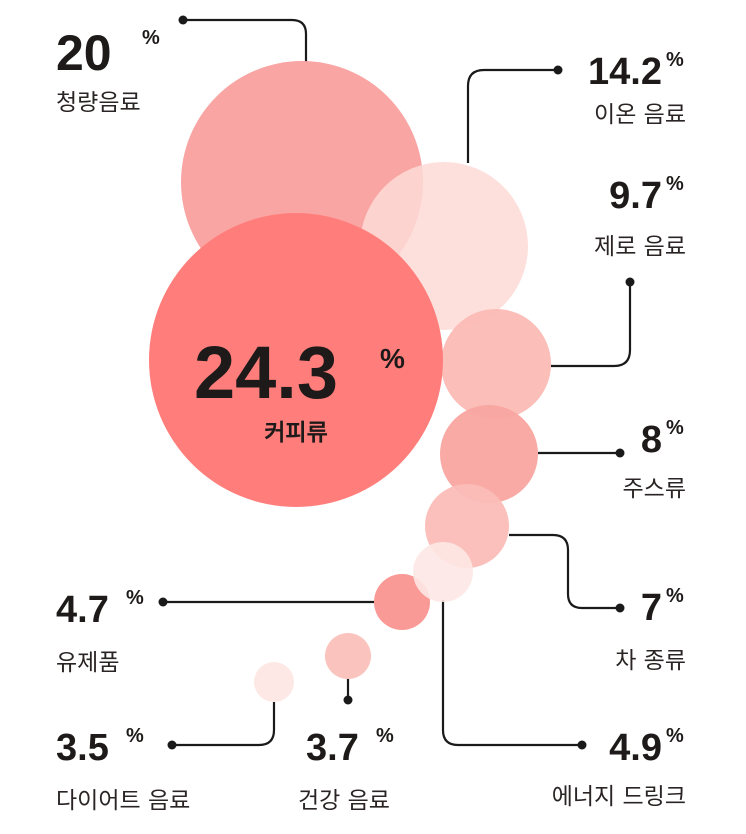 Image resolution: width=746 pixels, height=834 pixels. I want to click on bubble-energy, so click(443, 572).